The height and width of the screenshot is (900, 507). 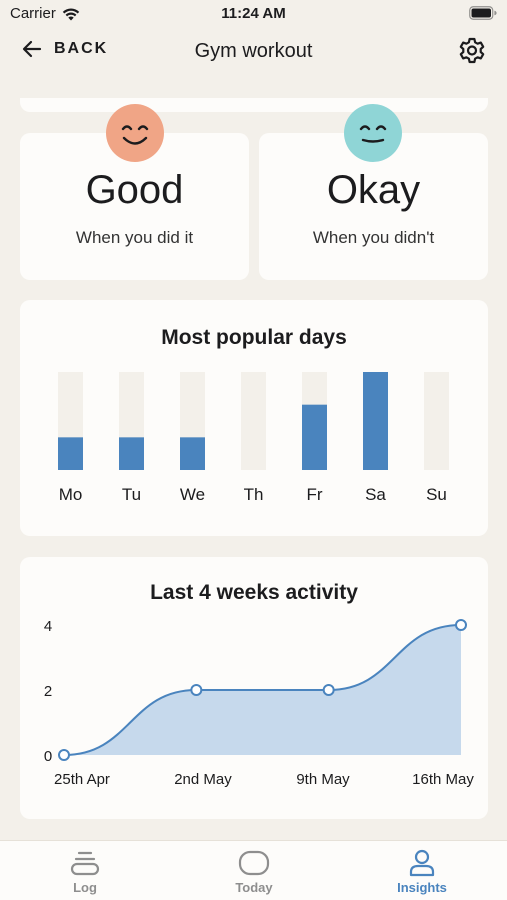 I want to click on mood-caption-did: When you did it, so click(x=134, y=237).